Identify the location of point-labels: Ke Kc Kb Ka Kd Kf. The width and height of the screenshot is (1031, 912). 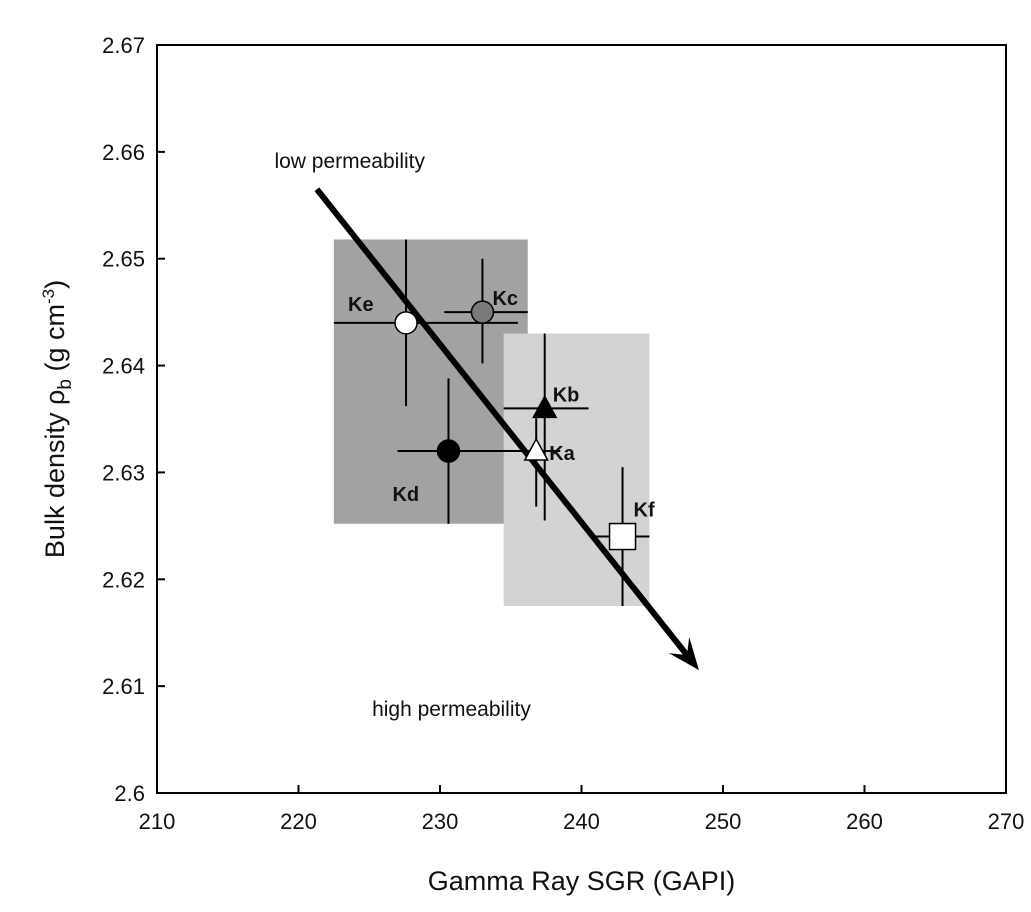
(501, 404).